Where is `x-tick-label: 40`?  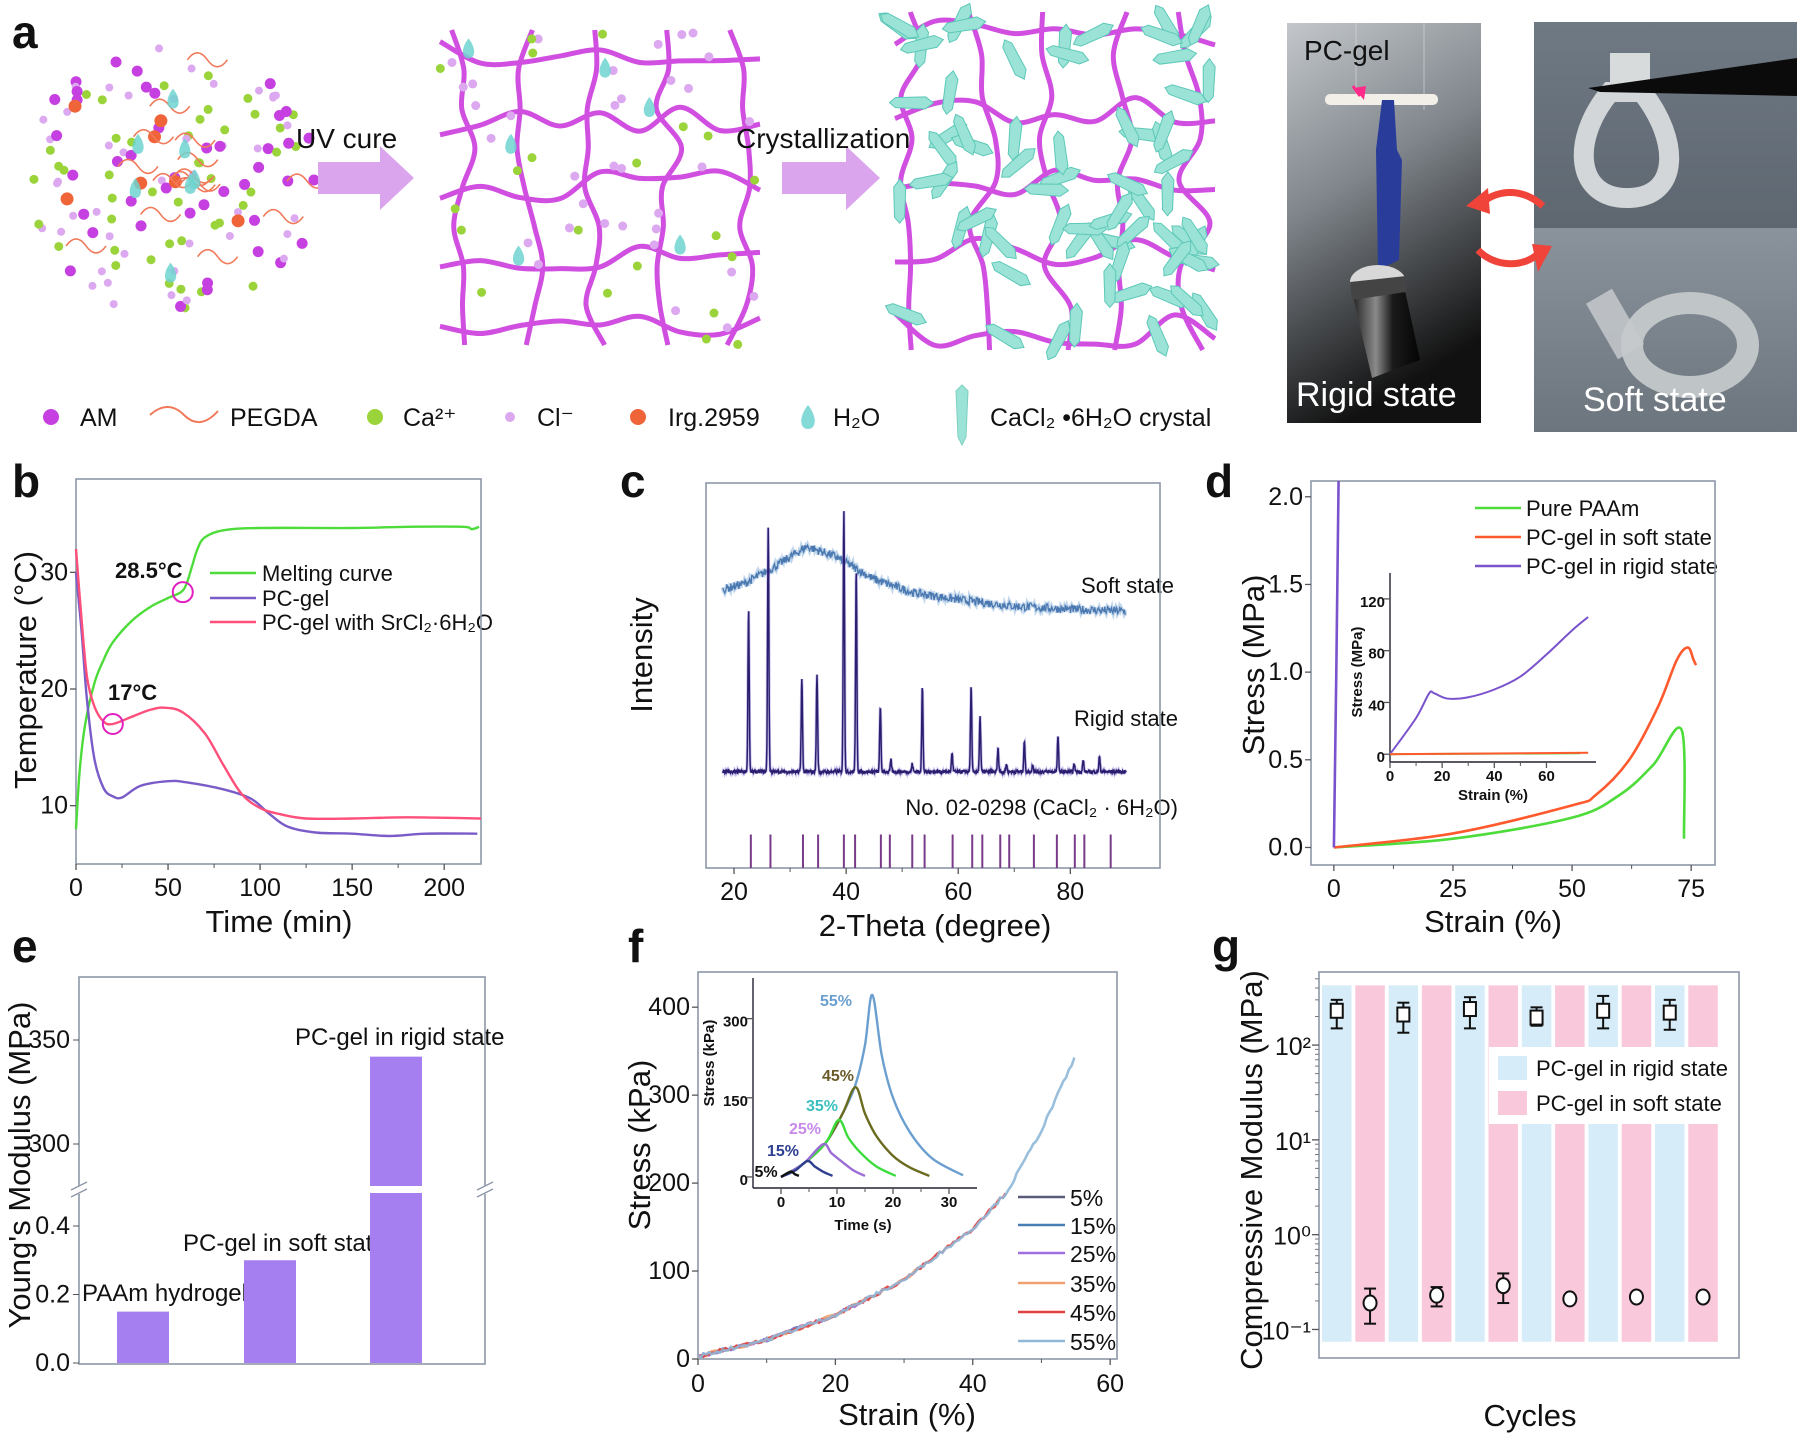 x-tick-label: 40 is located at coordinates (1494, 776).